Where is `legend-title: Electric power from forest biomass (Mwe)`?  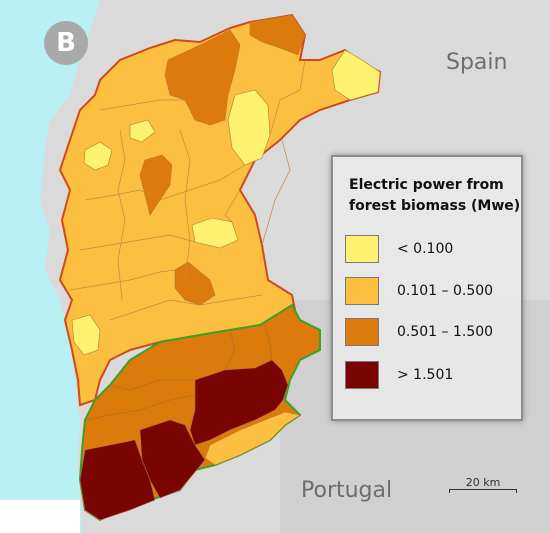 legend-title: Electric power from forest biomass (Mwe) is located at coordinates (435, 195).